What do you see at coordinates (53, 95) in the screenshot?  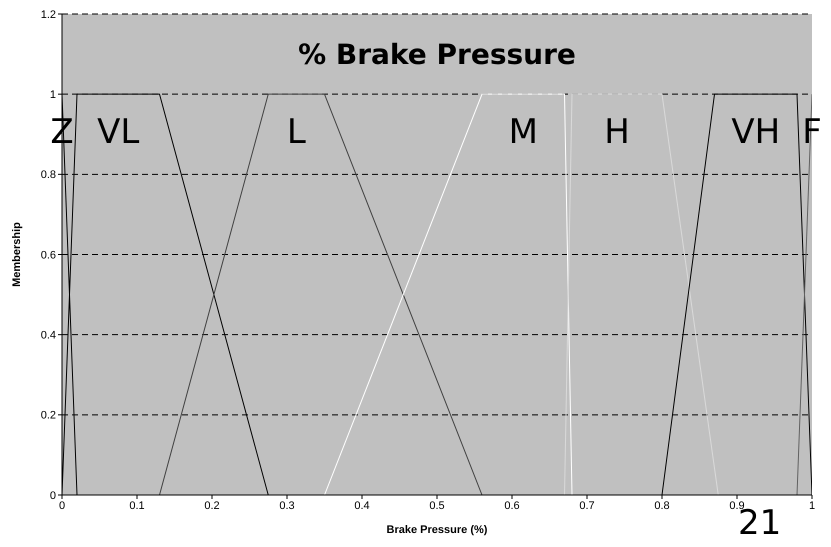 I see `y-tick-label: 1` at bounding box center [53, 95].